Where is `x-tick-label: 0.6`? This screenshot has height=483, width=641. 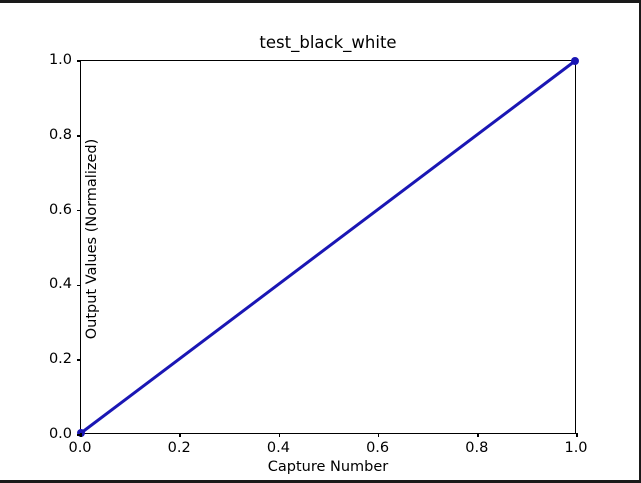
x-tick-label: 0.6 is located at coordinates (378, 448).